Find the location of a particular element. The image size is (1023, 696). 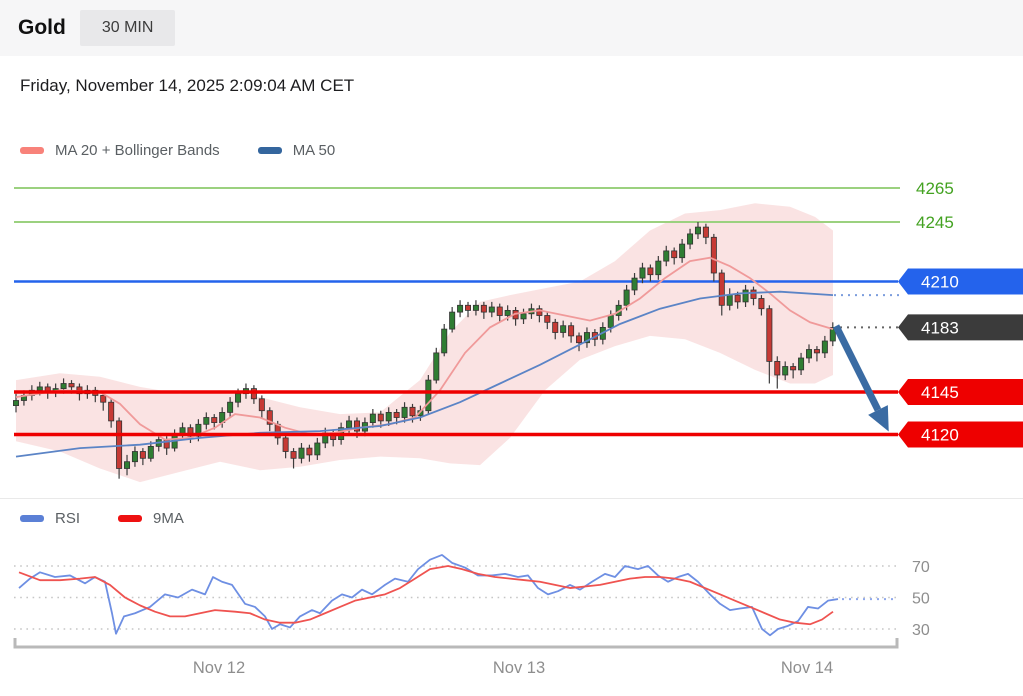

legend-label: MA 20 + Bollinger Bands is located at coordinates (137, 150).